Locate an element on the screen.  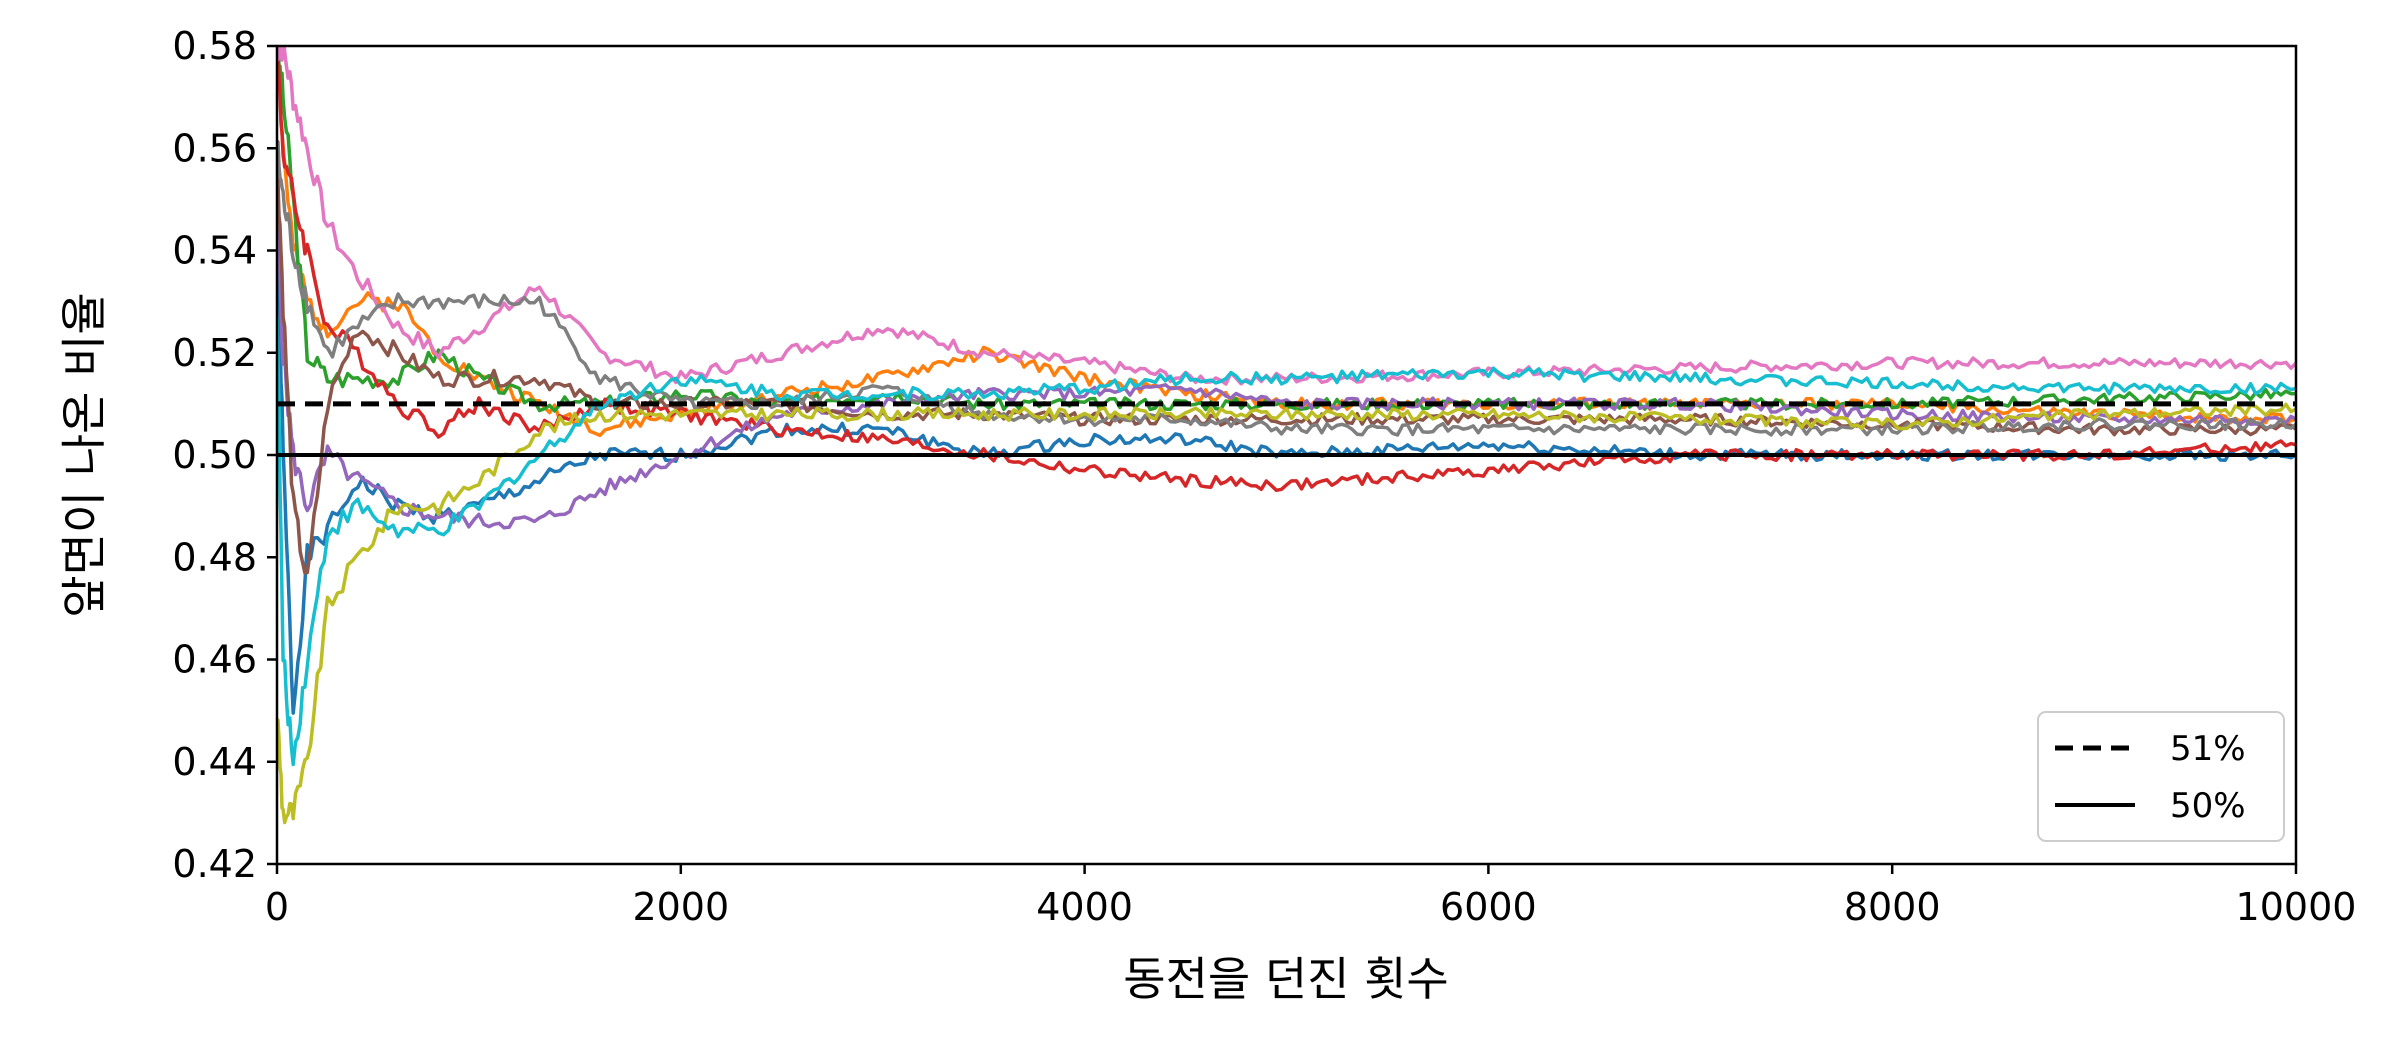
x-tick-label: 8000 is located at coordinates (1892, 907).